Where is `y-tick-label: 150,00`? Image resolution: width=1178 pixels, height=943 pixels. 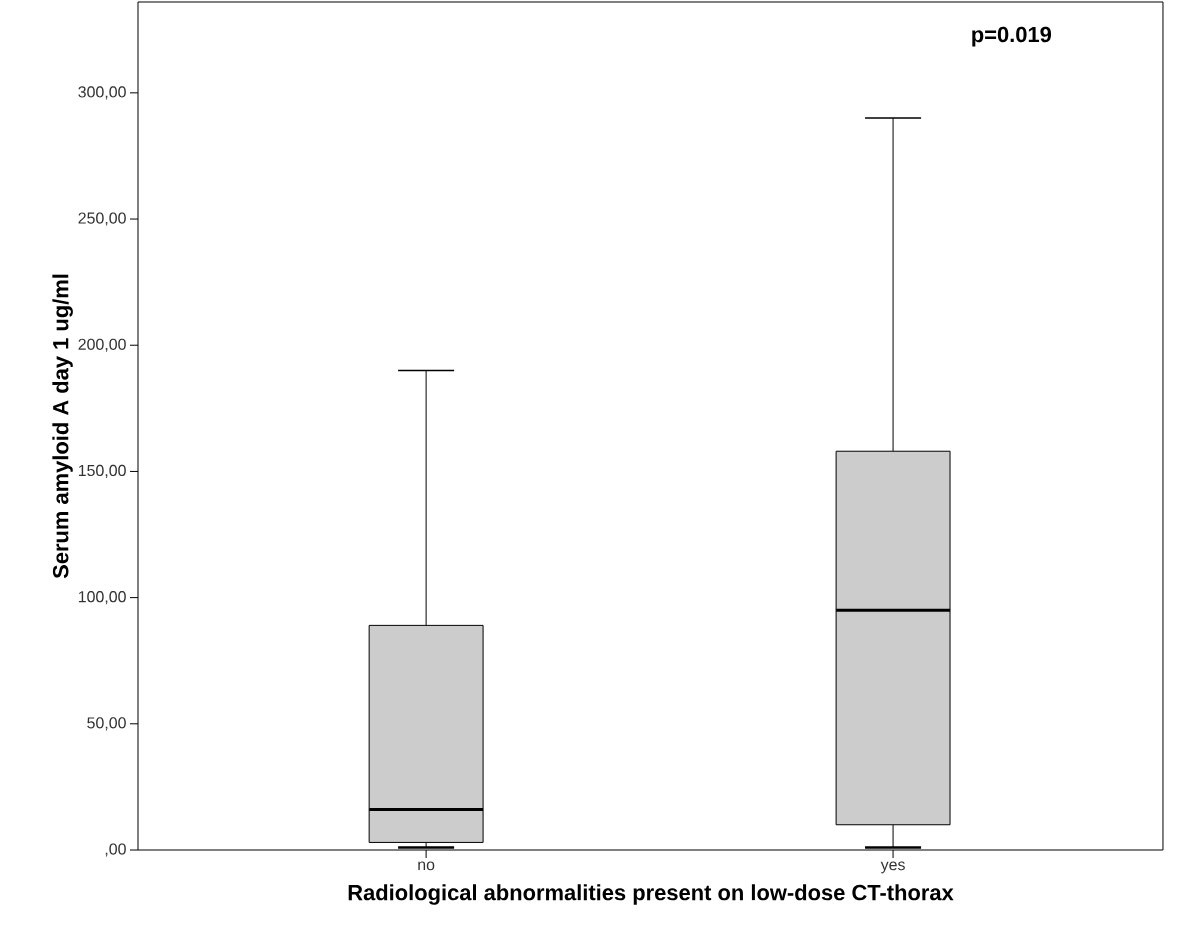 y-tick-label: 150,00 is located at coordinates (102, 471).